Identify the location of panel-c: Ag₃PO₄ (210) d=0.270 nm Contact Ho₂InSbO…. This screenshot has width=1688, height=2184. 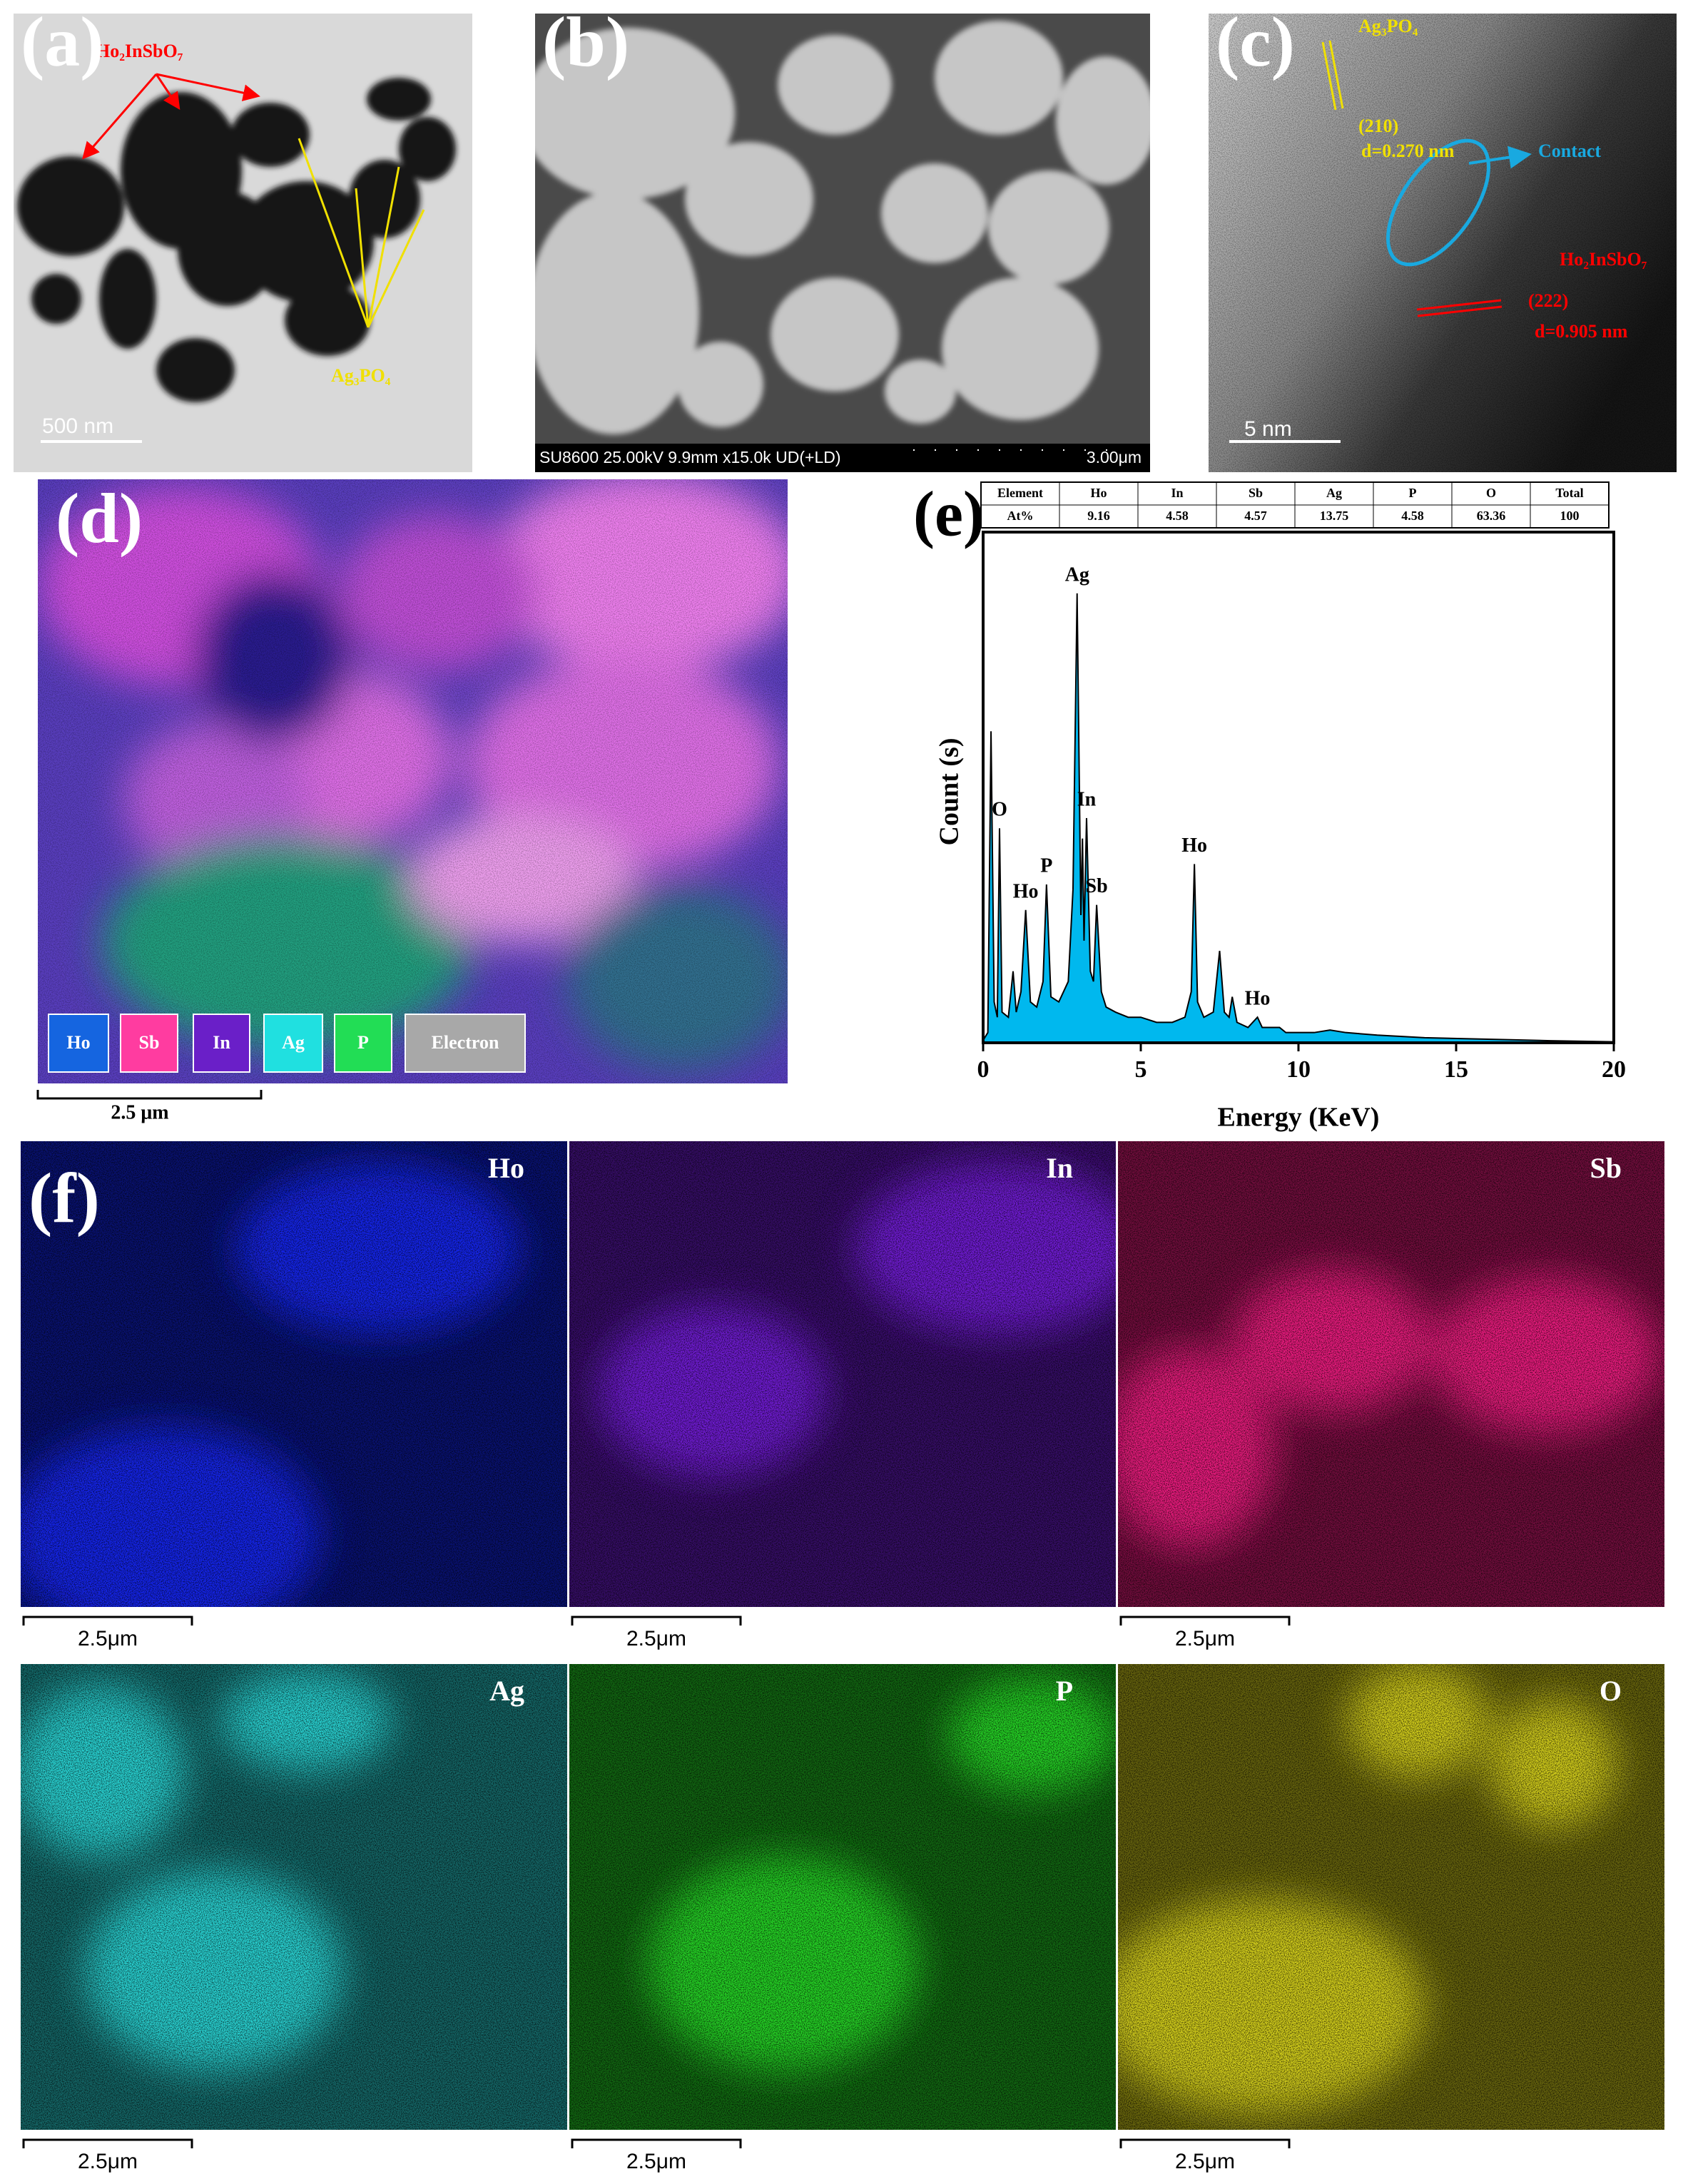
(1443, 237).